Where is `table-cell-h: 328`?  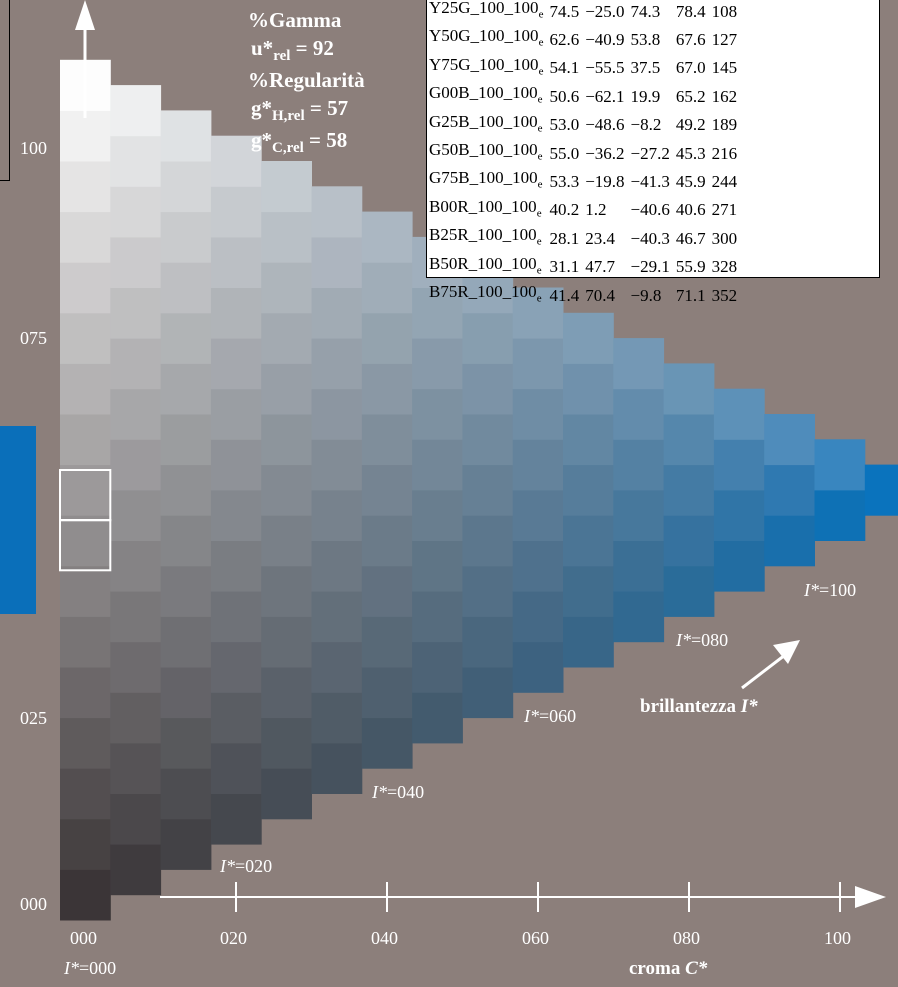 table-cell-h: 328 is located at coordinates (724, 267).